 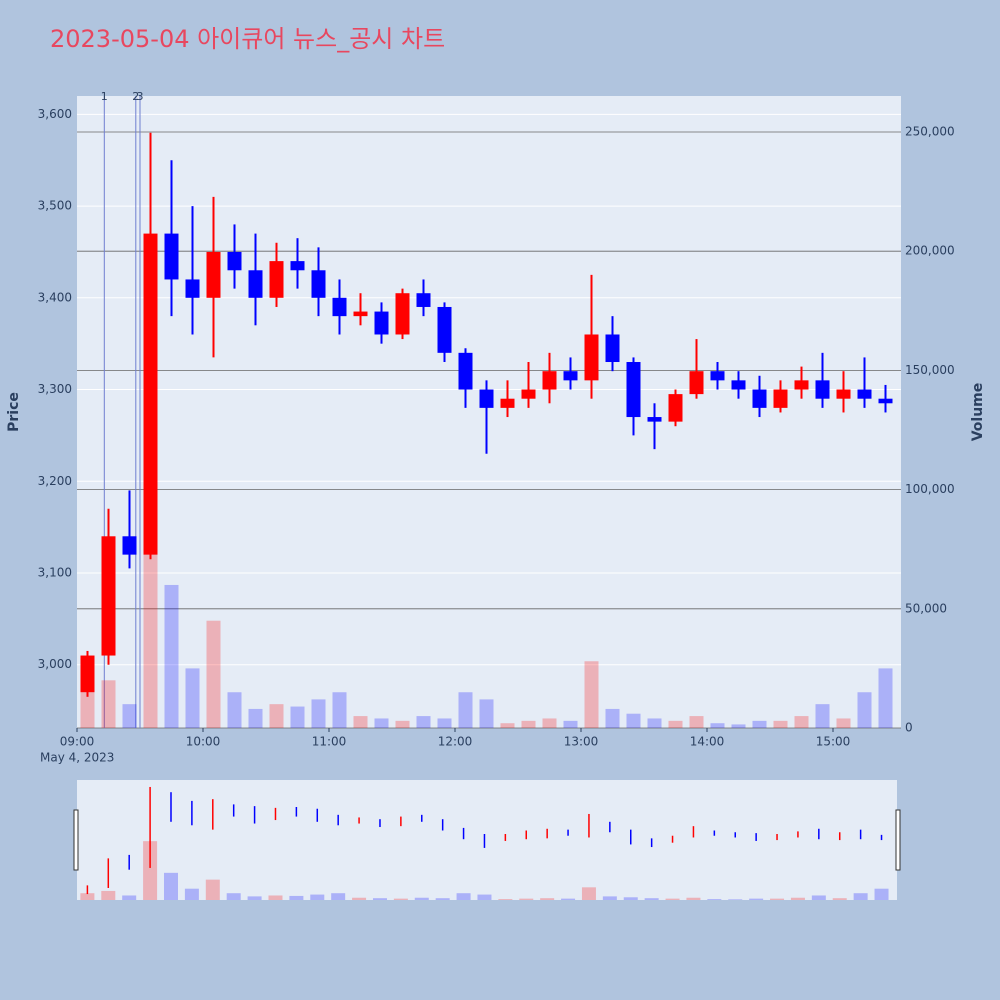 I want to click on annotation-label: 2, so click(x=135, y=96).